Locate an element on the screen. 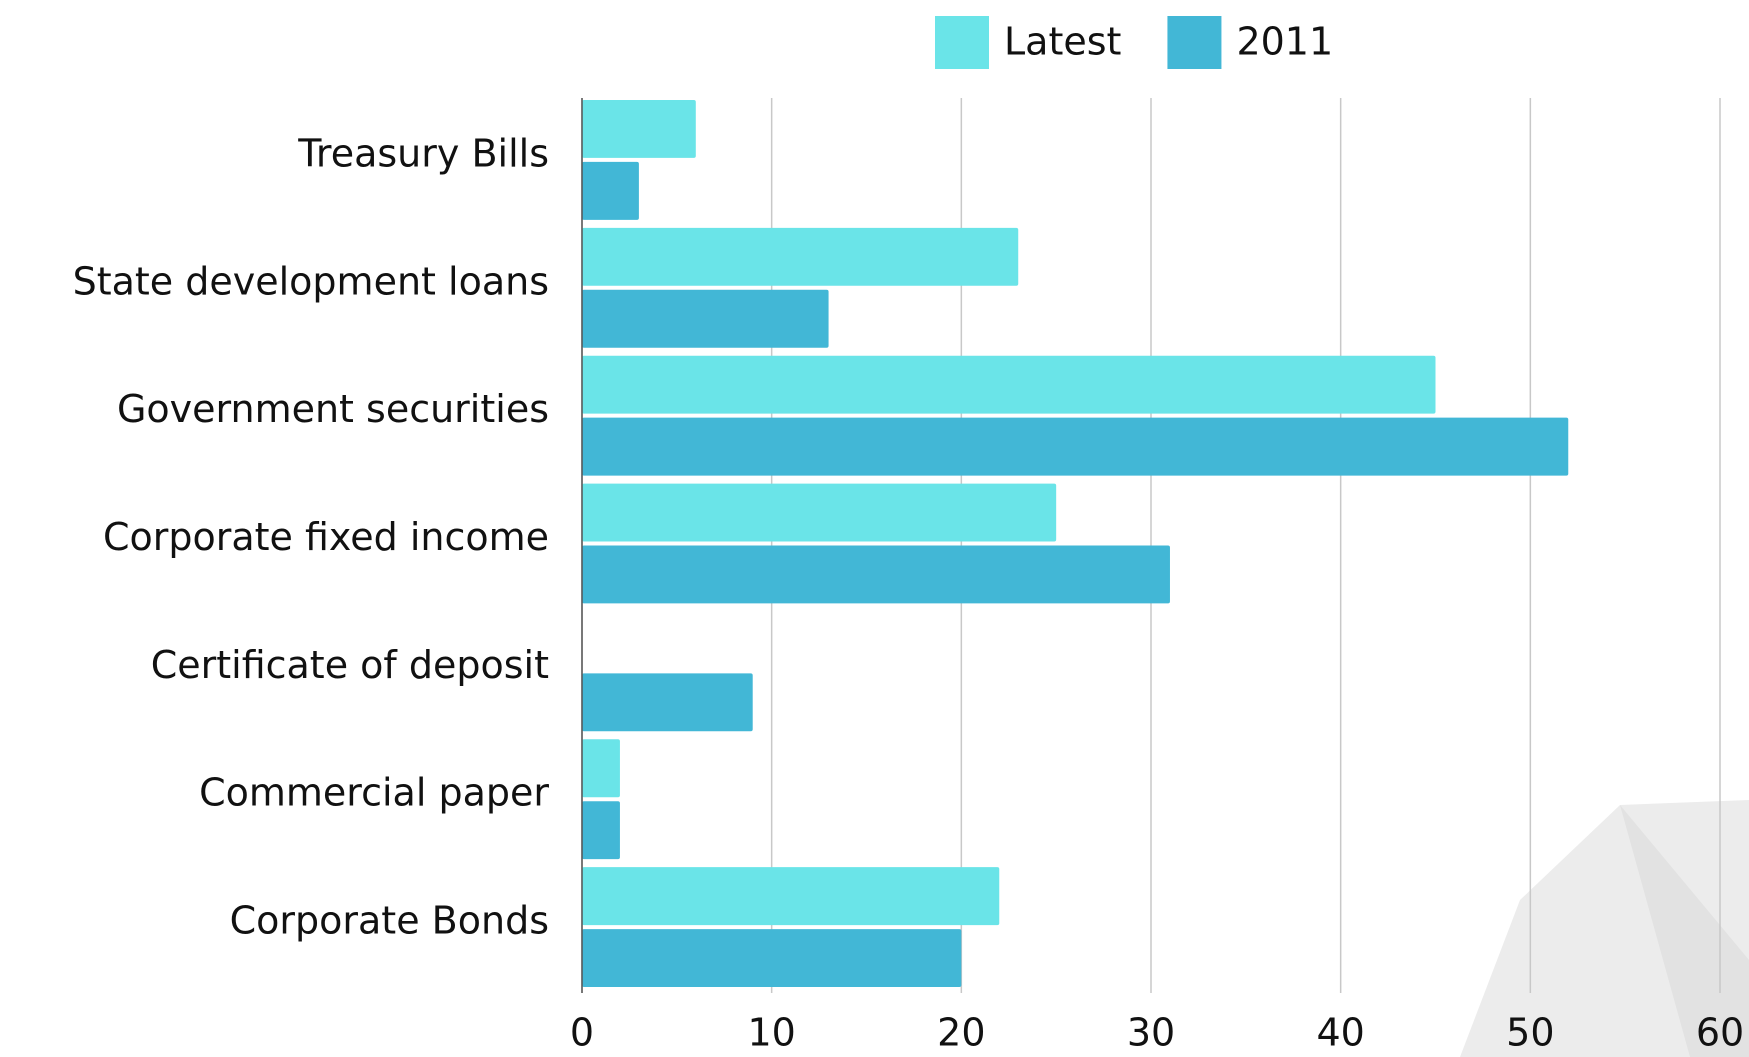 This screenshot has width=1749, height=1057. x-tick-label: 0 is located at coordinates (582, 1033).